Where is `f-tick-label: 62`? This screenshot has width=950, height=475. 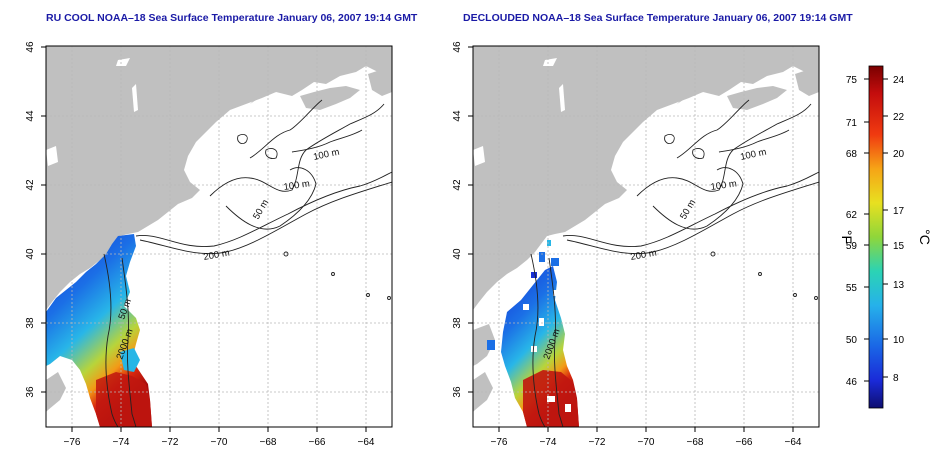 f-tick-label: 62 is located at coordinates (852, 215).